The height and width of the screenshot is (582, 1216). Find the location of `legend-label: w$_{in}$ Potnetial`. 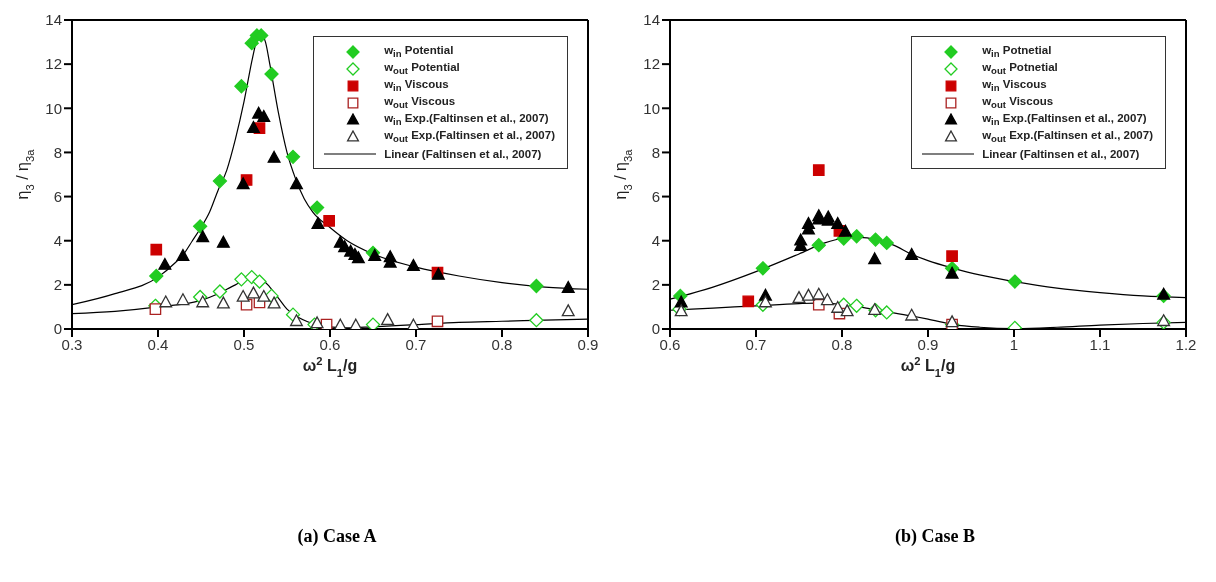

legend-label: w$_{in}$ Potnetial is located at coordinates (1017, 51).